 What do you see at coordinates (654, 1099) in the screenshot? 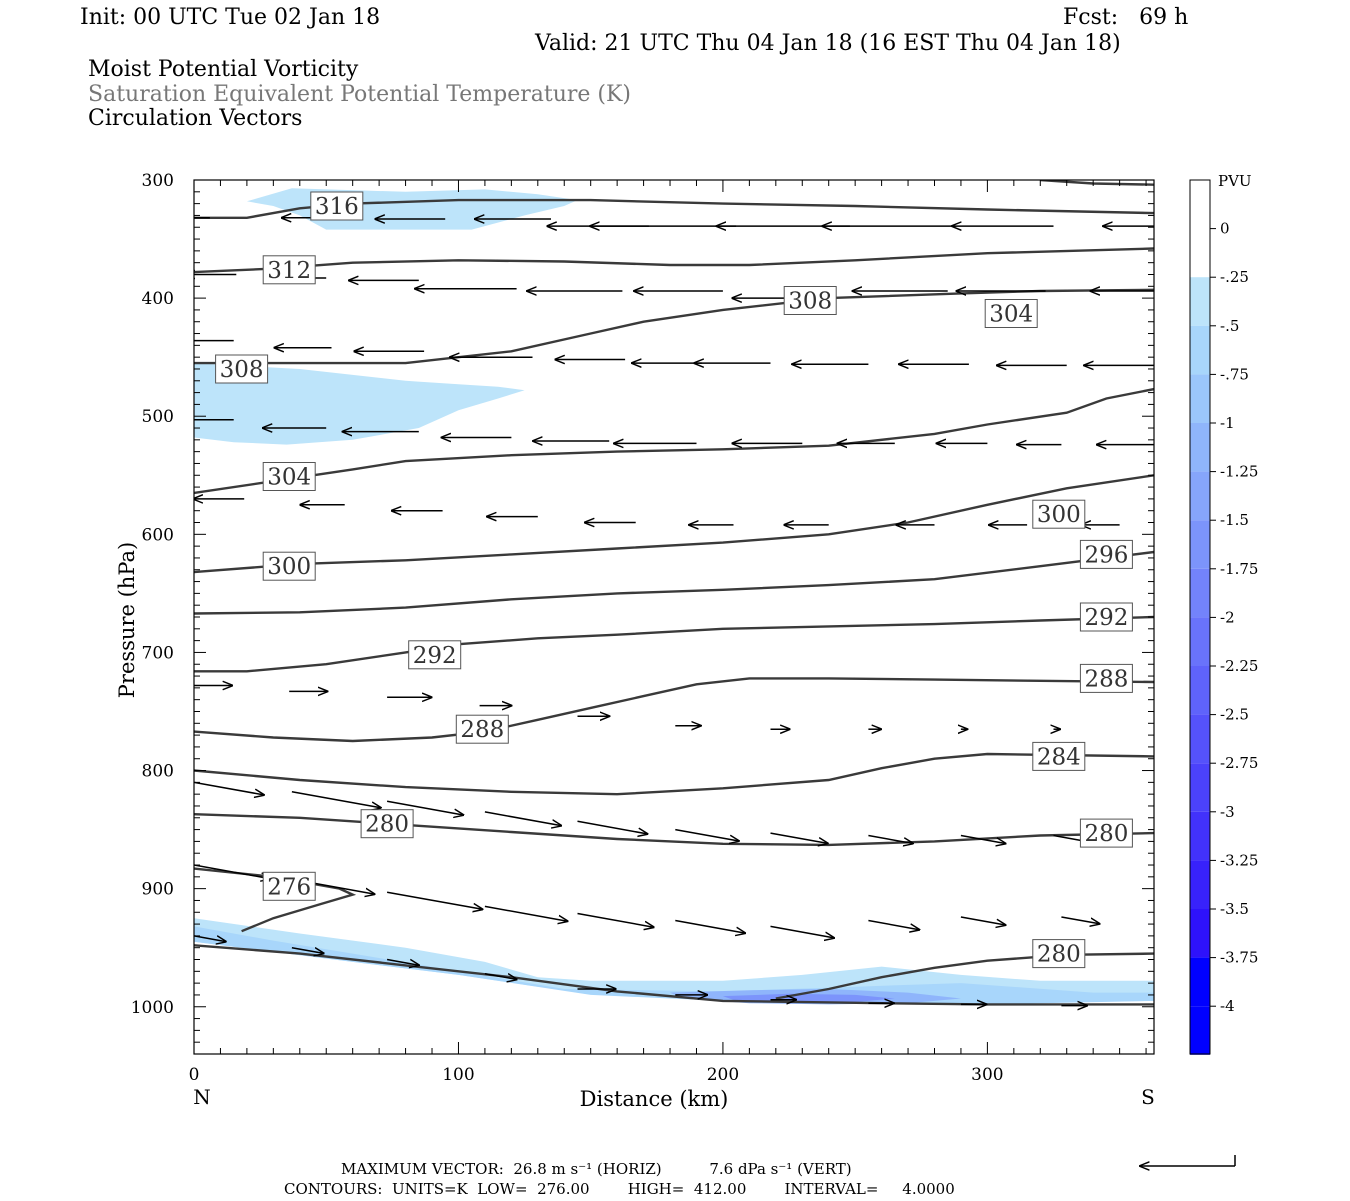
I see `x-axis-label: Distance (km)` at bounding box center [654, 1099].